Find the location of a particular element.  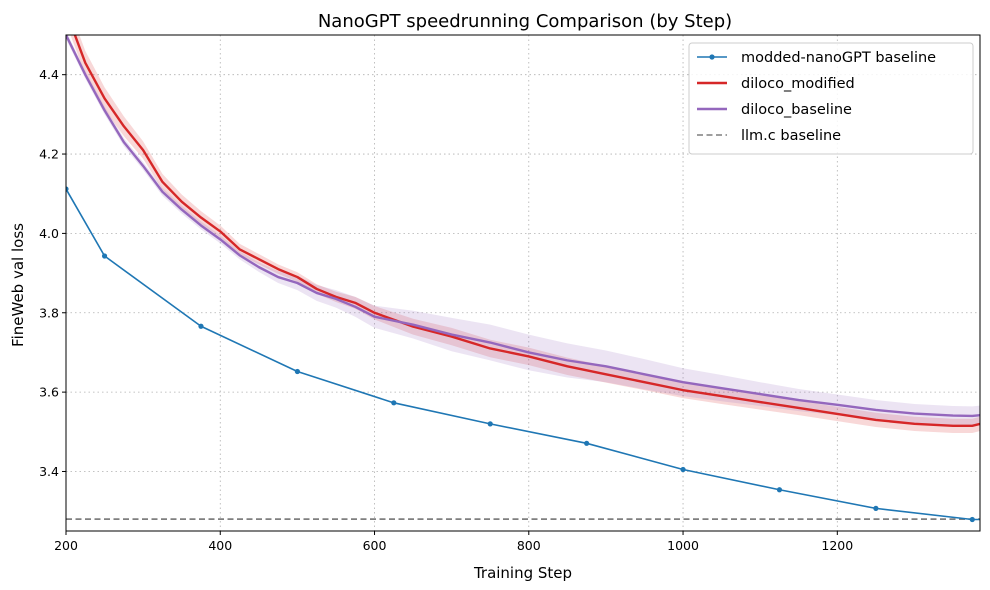

y-tick-label: 4.2 is located at coordinates (49, 154).